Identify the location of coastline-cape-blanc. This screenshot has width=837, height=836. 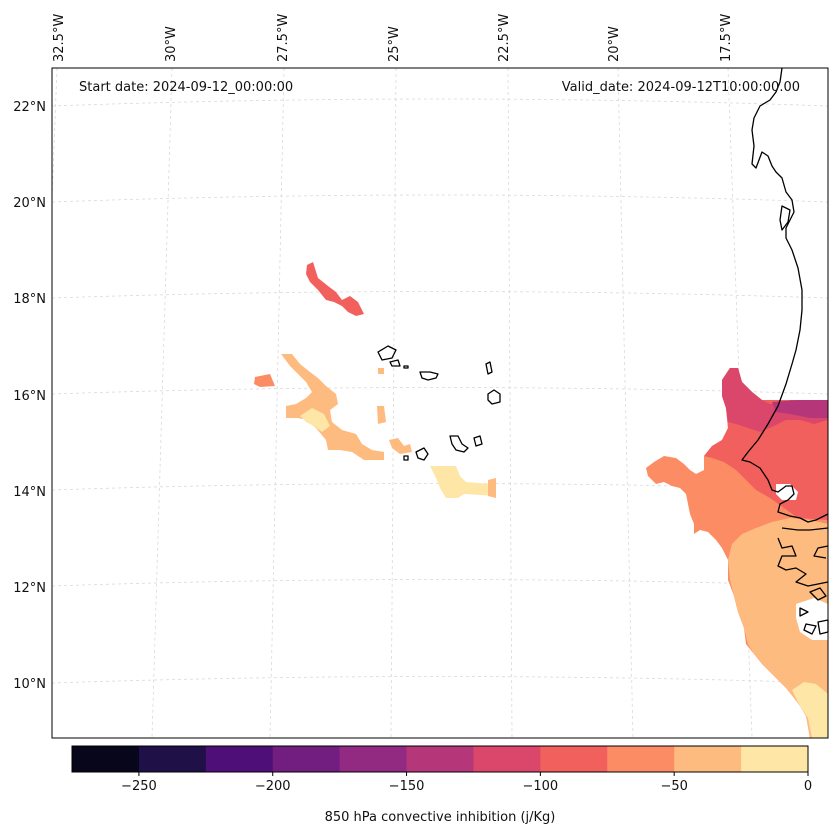
(785, 218).